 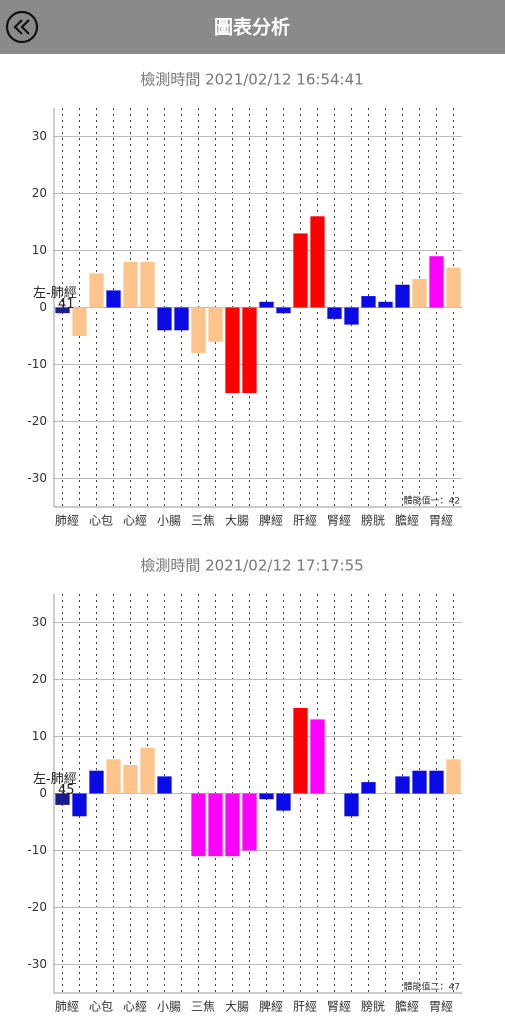 What do you see at coordinates (251, 566) in the screenshot?
I see `chart-title: 檢測時間 2021/02/12 17:17:55` at bounding box center [251, 566].